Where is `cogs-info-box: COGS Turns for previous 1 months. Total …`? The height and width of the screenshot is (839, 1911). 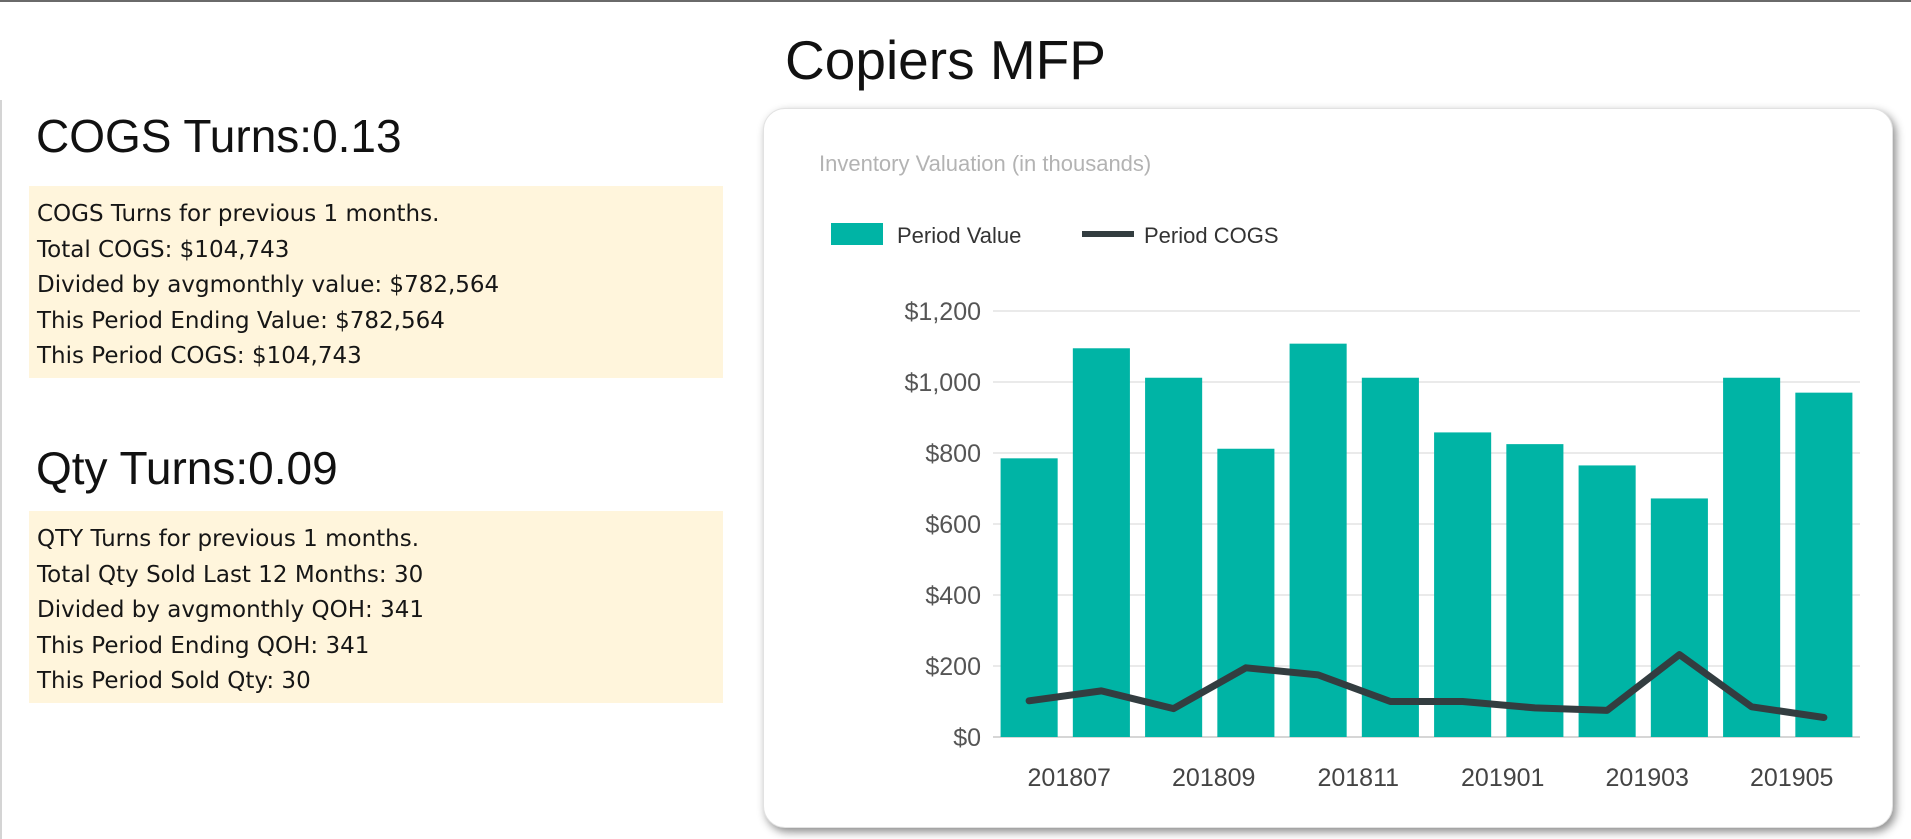 cogs-info-box: COGS Turns for previous 1 months. Total … is located at coordinates (376, 282).